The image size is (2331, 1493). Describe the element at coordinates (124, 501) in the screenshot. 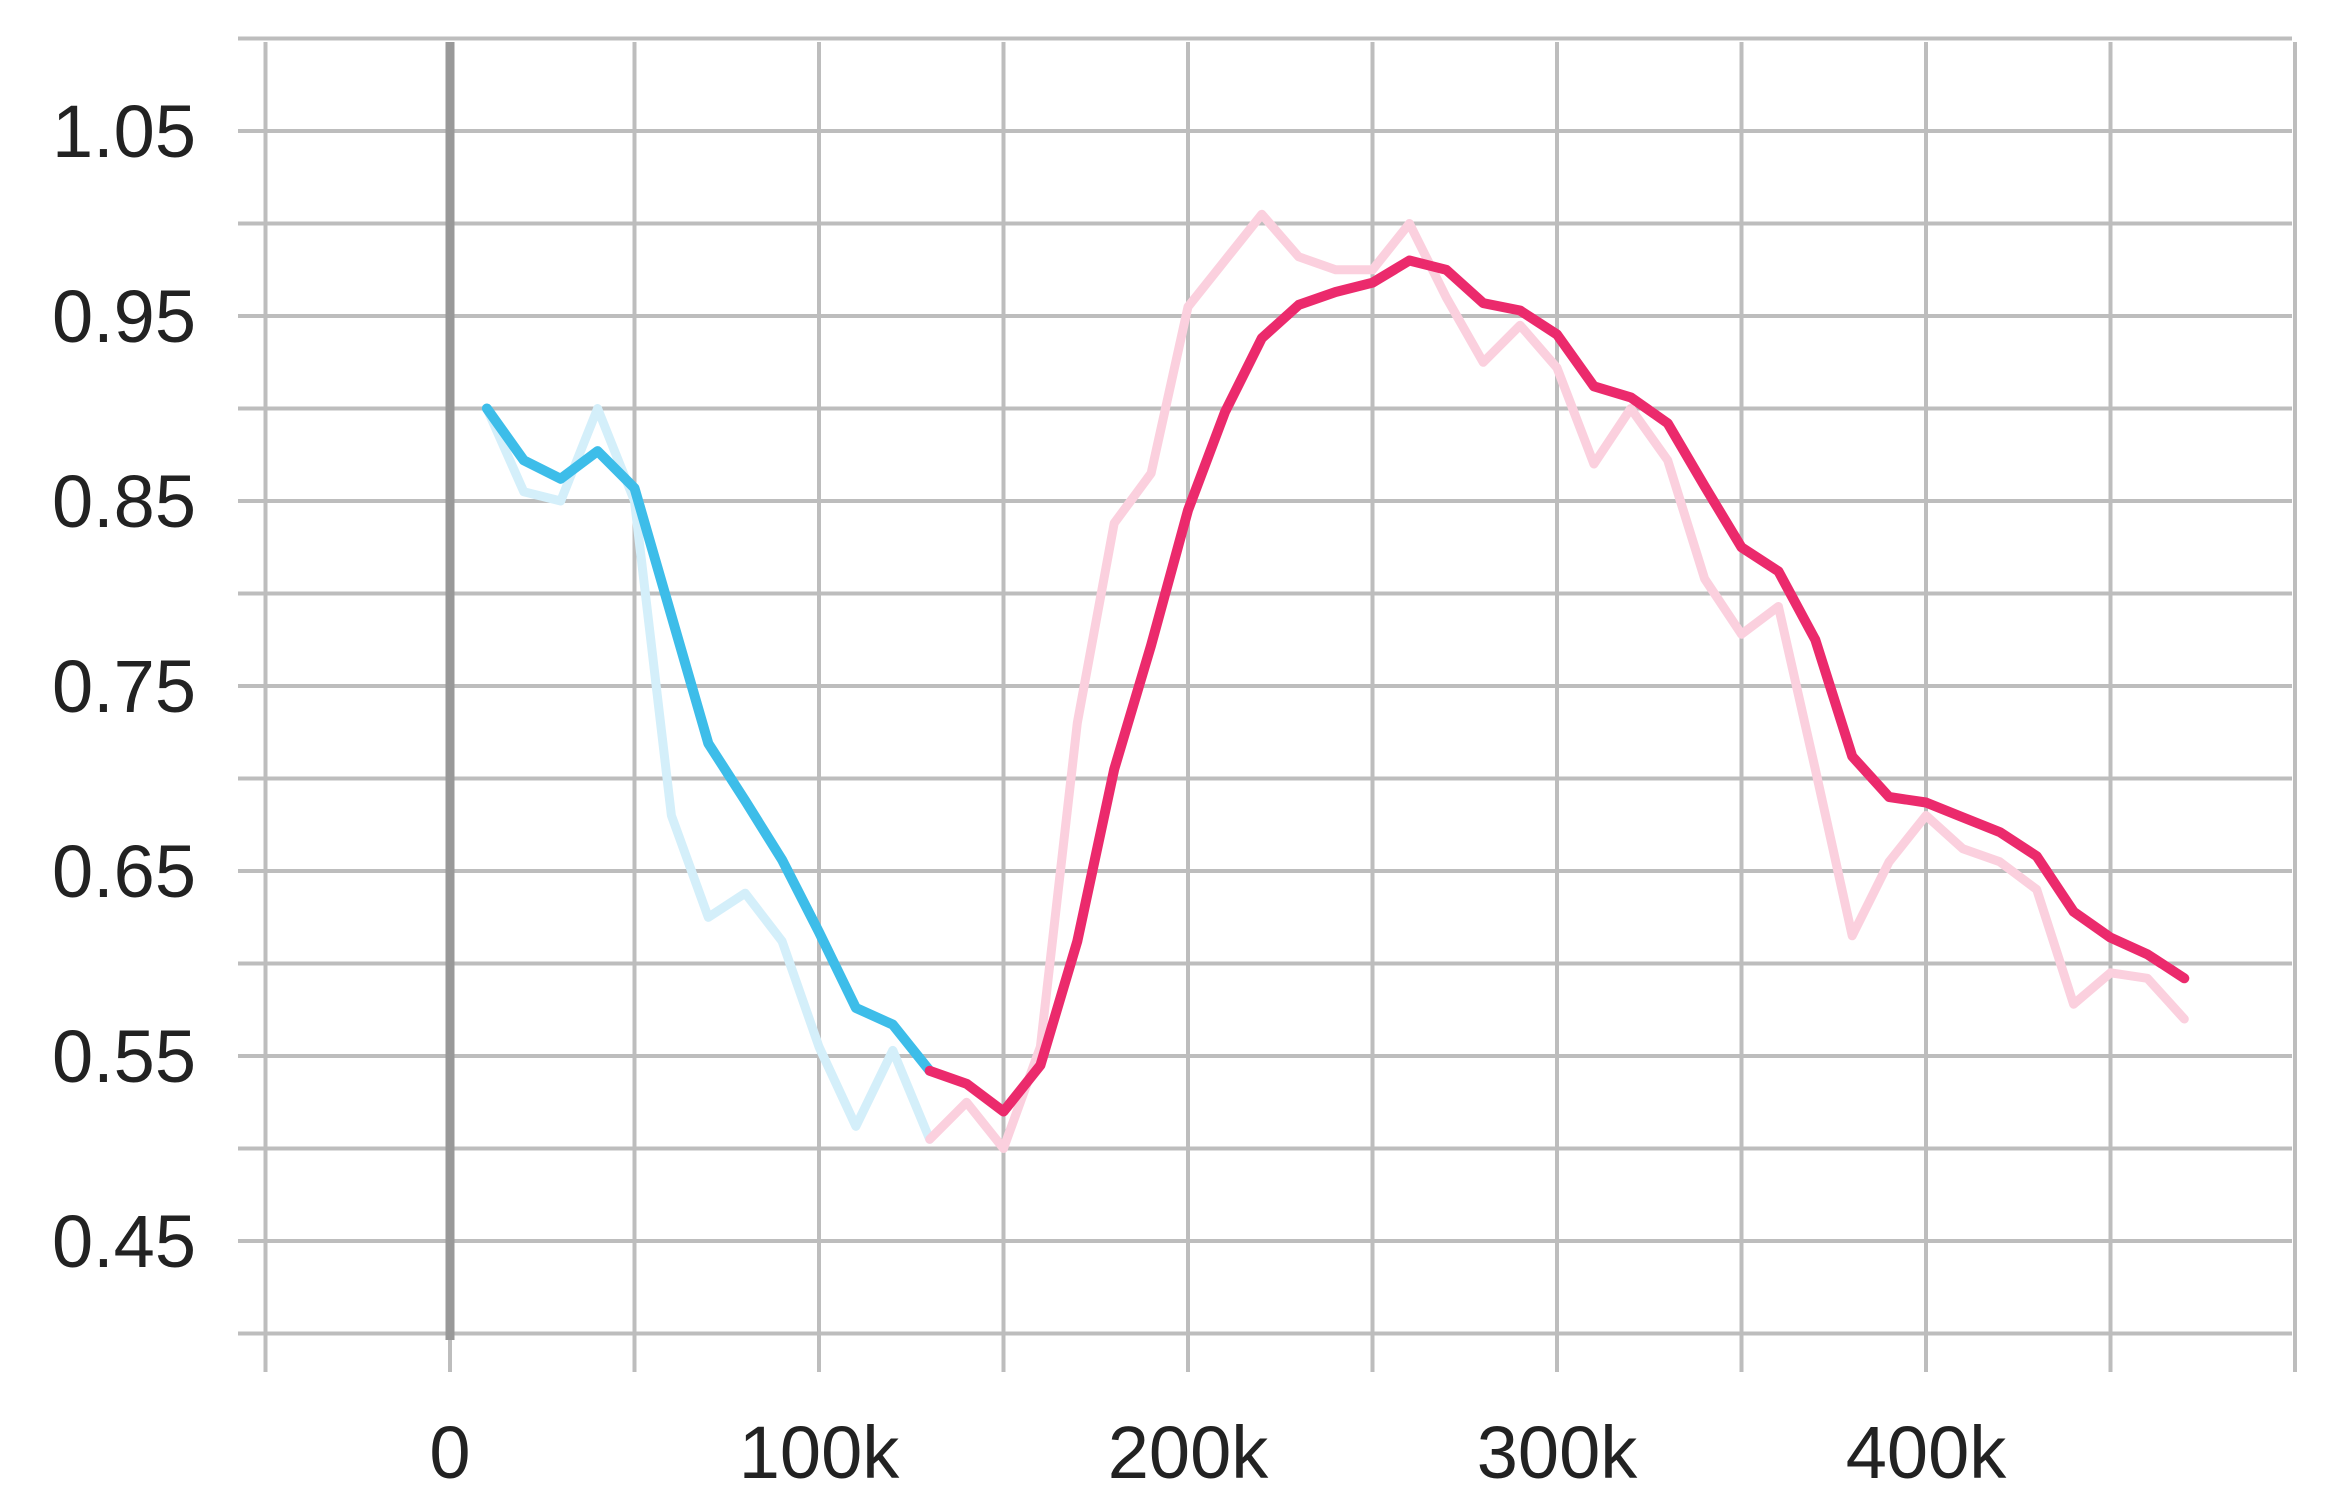

I see `y-tick-label: 0.85` at that location.